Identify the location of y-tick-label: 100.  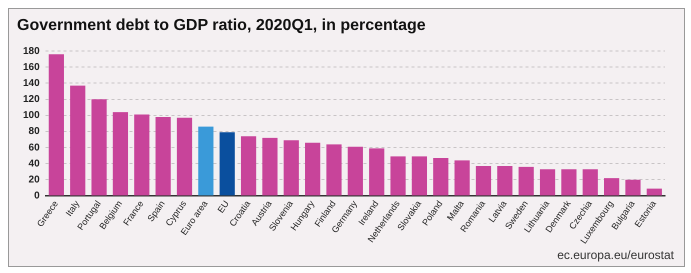
(31, 116).